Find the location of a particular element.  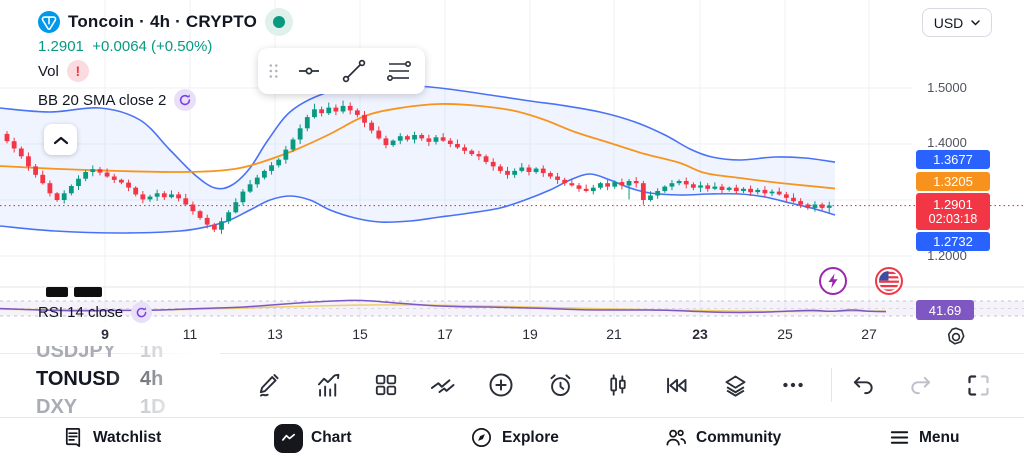

price-tick-label: 1.4000 is located at coordinates (947, 142).